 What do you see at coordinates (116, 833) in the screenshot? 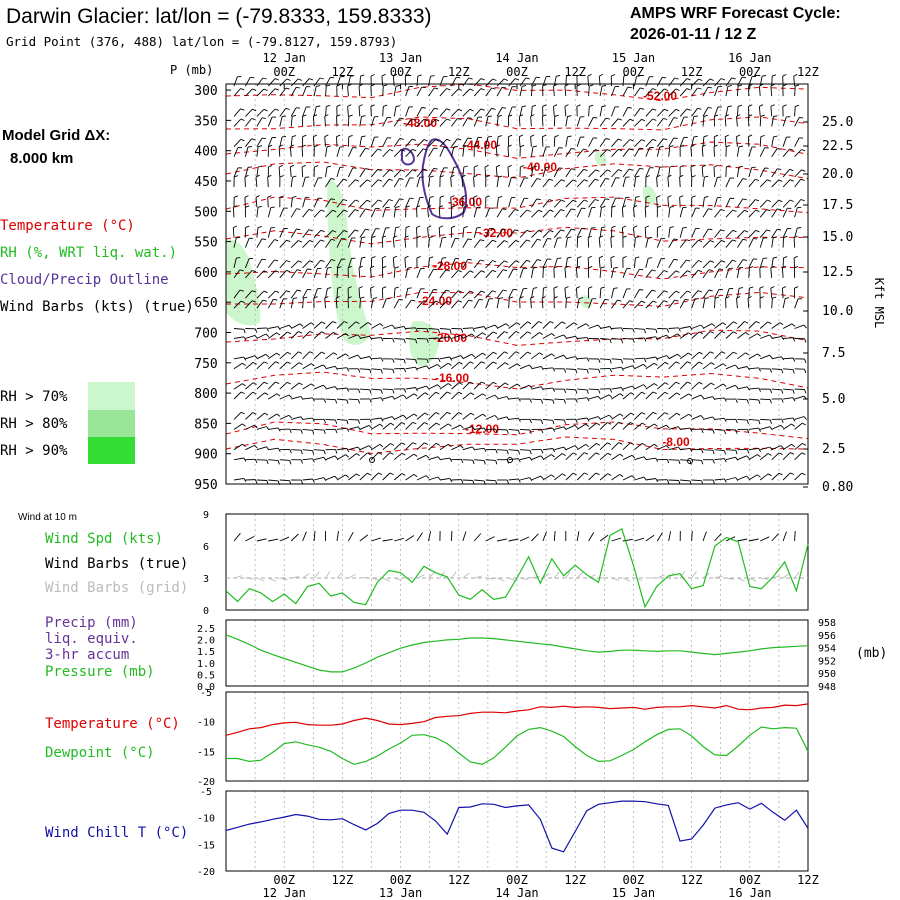
I see `windchill-label: Wind Chill T (°C)` at bounding box center [116, 833].